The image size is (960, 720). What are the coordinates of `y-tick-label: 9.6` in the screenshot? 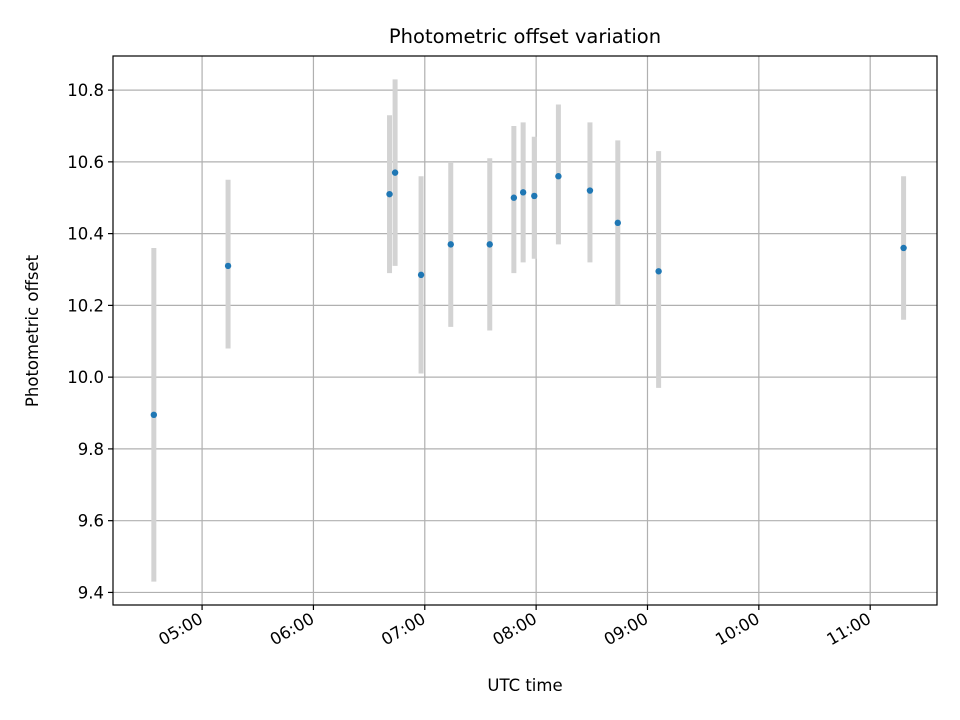 It's located at (91, 521).